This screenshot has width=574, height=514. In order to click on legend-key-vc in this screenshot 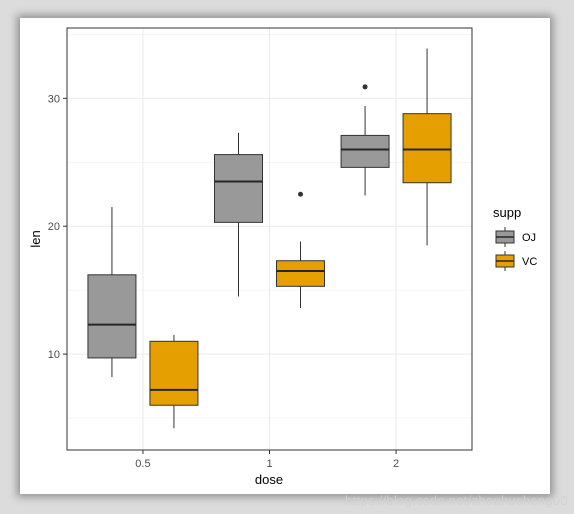, I will do `click(505, 261)`.